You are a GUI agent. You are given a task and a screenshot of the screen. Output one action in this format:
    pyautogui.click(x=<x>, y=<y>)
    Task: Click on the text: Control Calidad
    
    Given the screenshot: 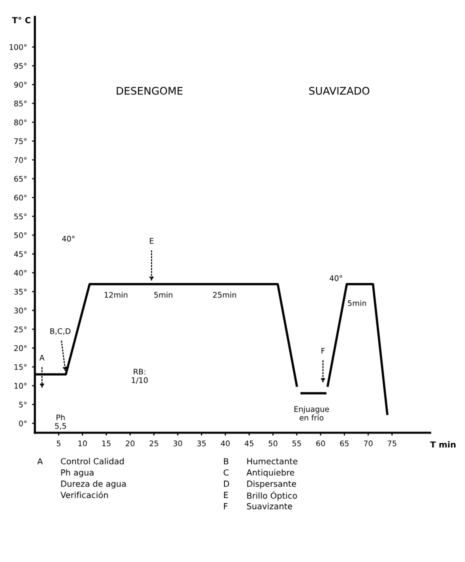 What is the action you would take?
    pyautogui.click(x=92, y=461)
    